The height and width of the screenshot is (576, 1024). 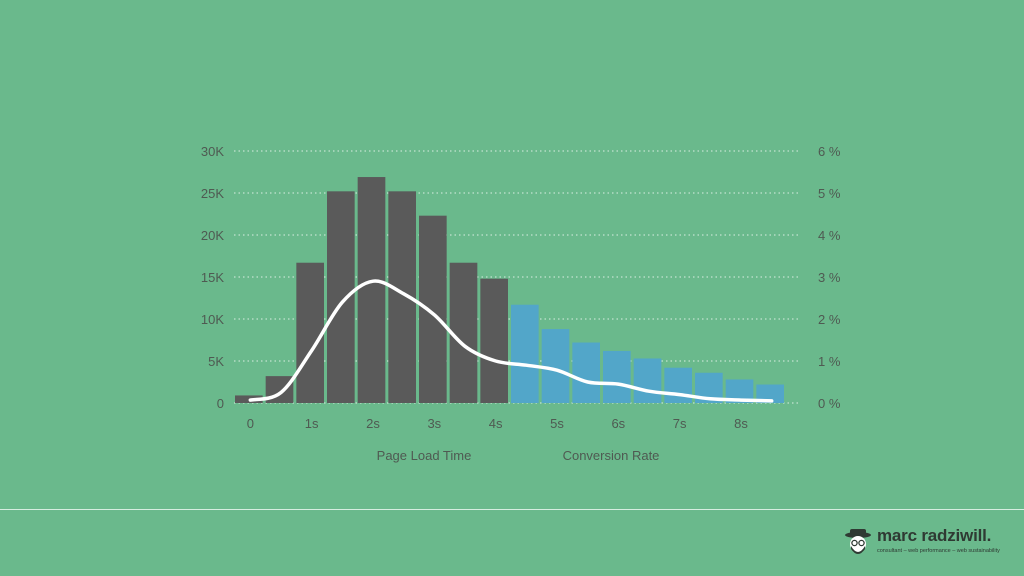 I want to click on y-right-tick-label: 4 %, so click(x=829, y=235).